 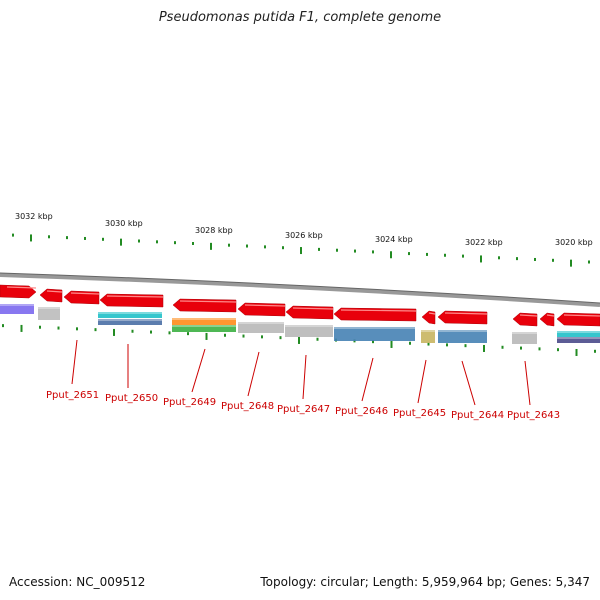 I want to click on scale-label: 3026 kbp, so click(x=304, y=235).